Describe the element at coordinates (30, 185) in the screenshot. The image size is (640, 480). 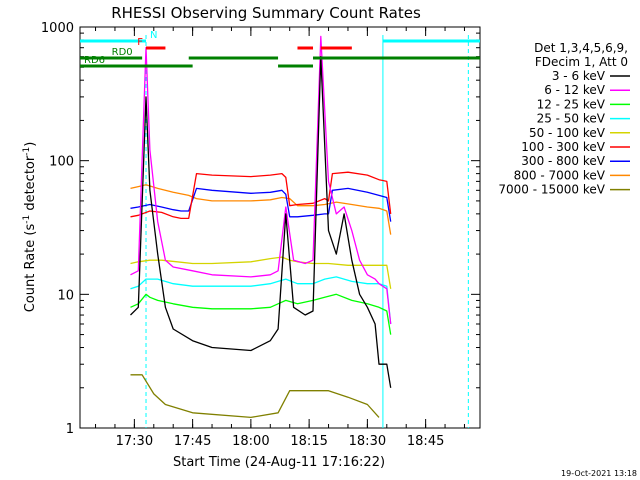
I see `ylabel-mid: detector` at that location.